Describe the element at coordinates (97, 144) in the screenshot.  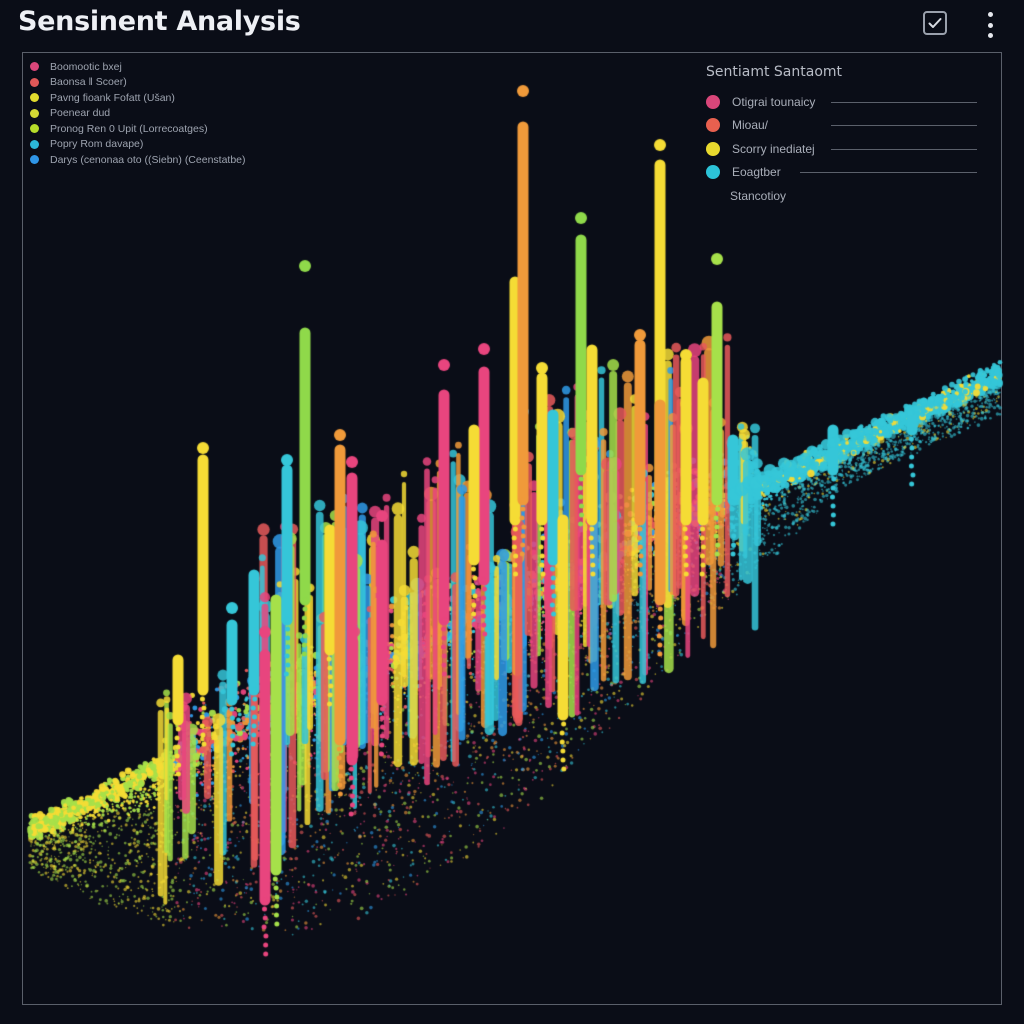
I see `legend-item-label: Popry Rom davape)` at that location.